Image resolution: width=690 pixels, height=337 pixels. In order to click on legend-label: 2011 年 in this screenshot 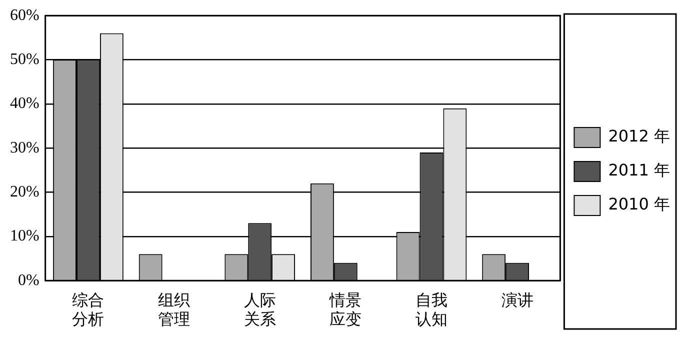, I will do `click(639, 170)`.